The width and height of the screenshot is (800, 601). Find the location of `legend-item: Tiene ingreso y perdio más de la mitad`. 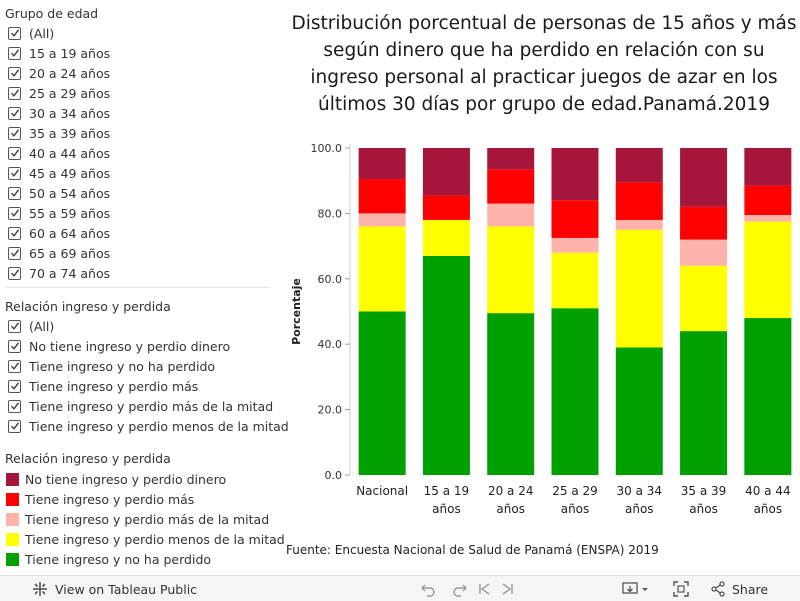

legend-item: Tiene ingreso y perdio más de la mitad is located at coordinates (137, 519).